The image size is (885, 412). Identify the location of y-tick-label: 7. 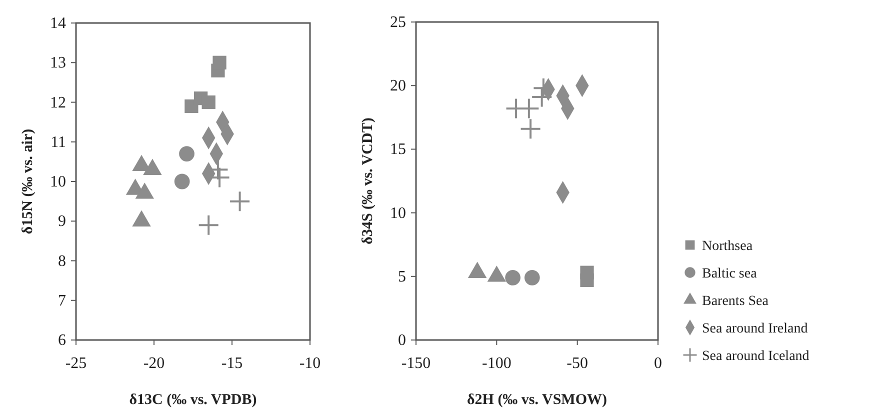
(62, 301).